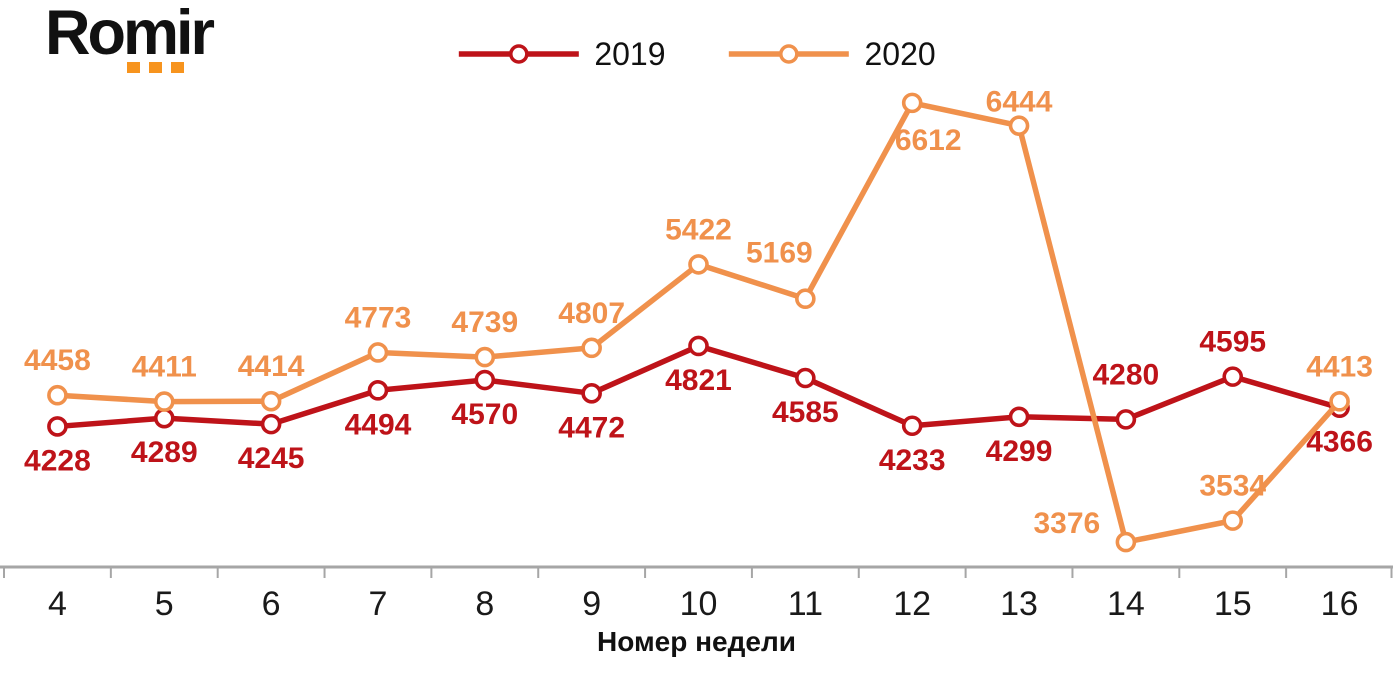 This screenshot has height=674, width=1393. I want to click on x-axis-tick-label: 15, so click(1233, 604).